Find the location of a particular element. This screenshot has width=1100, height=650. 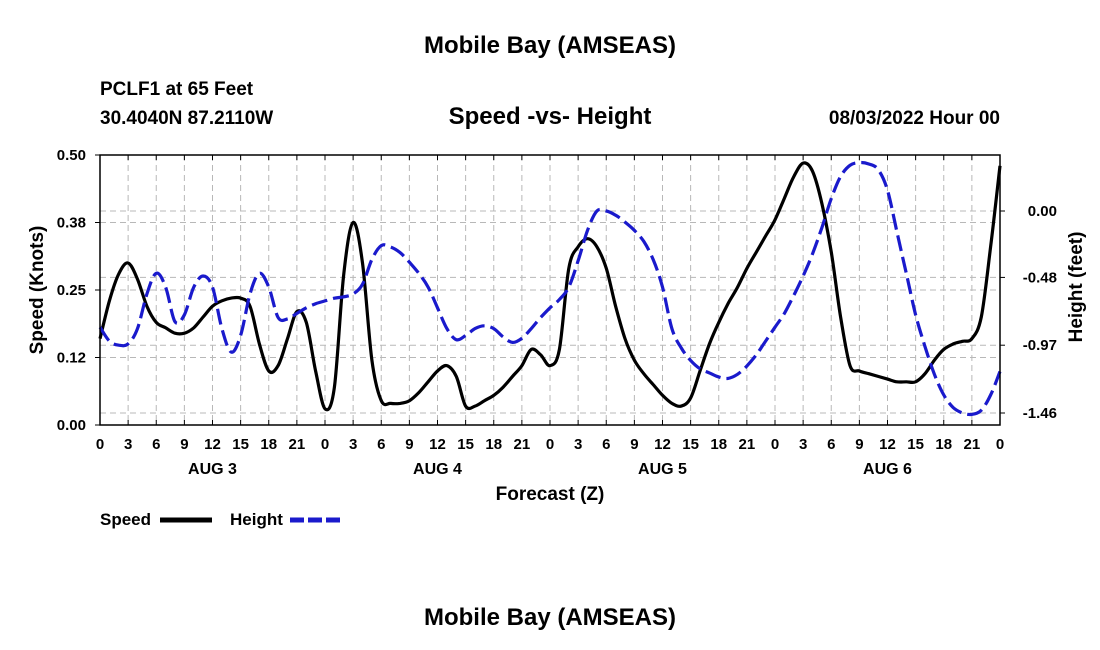

y-tick-label: 0.00 is located at coordinates (71, 425).